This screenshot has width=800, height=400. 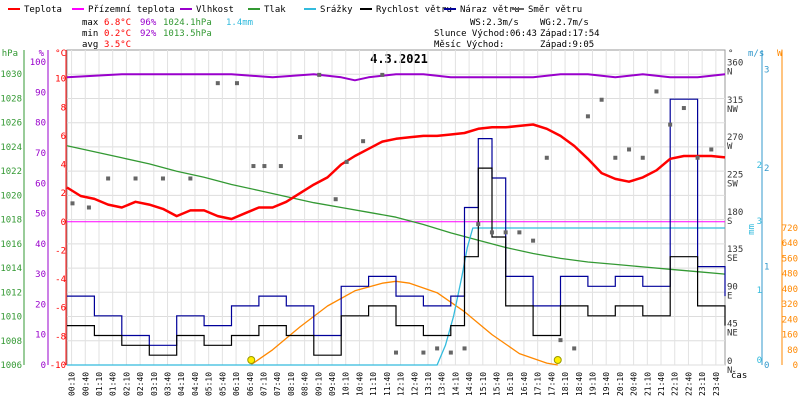 I want to click on x-tick-label: 16:10, so click(x=510, y=384).